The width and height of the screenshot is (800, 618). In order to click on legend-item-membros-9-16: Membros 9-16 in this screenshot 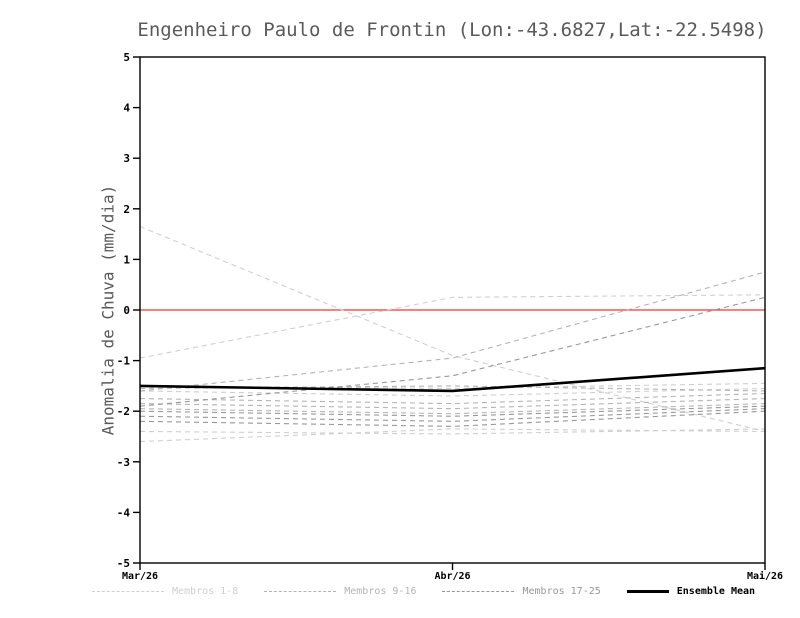, I will do `click(340, 591)`.